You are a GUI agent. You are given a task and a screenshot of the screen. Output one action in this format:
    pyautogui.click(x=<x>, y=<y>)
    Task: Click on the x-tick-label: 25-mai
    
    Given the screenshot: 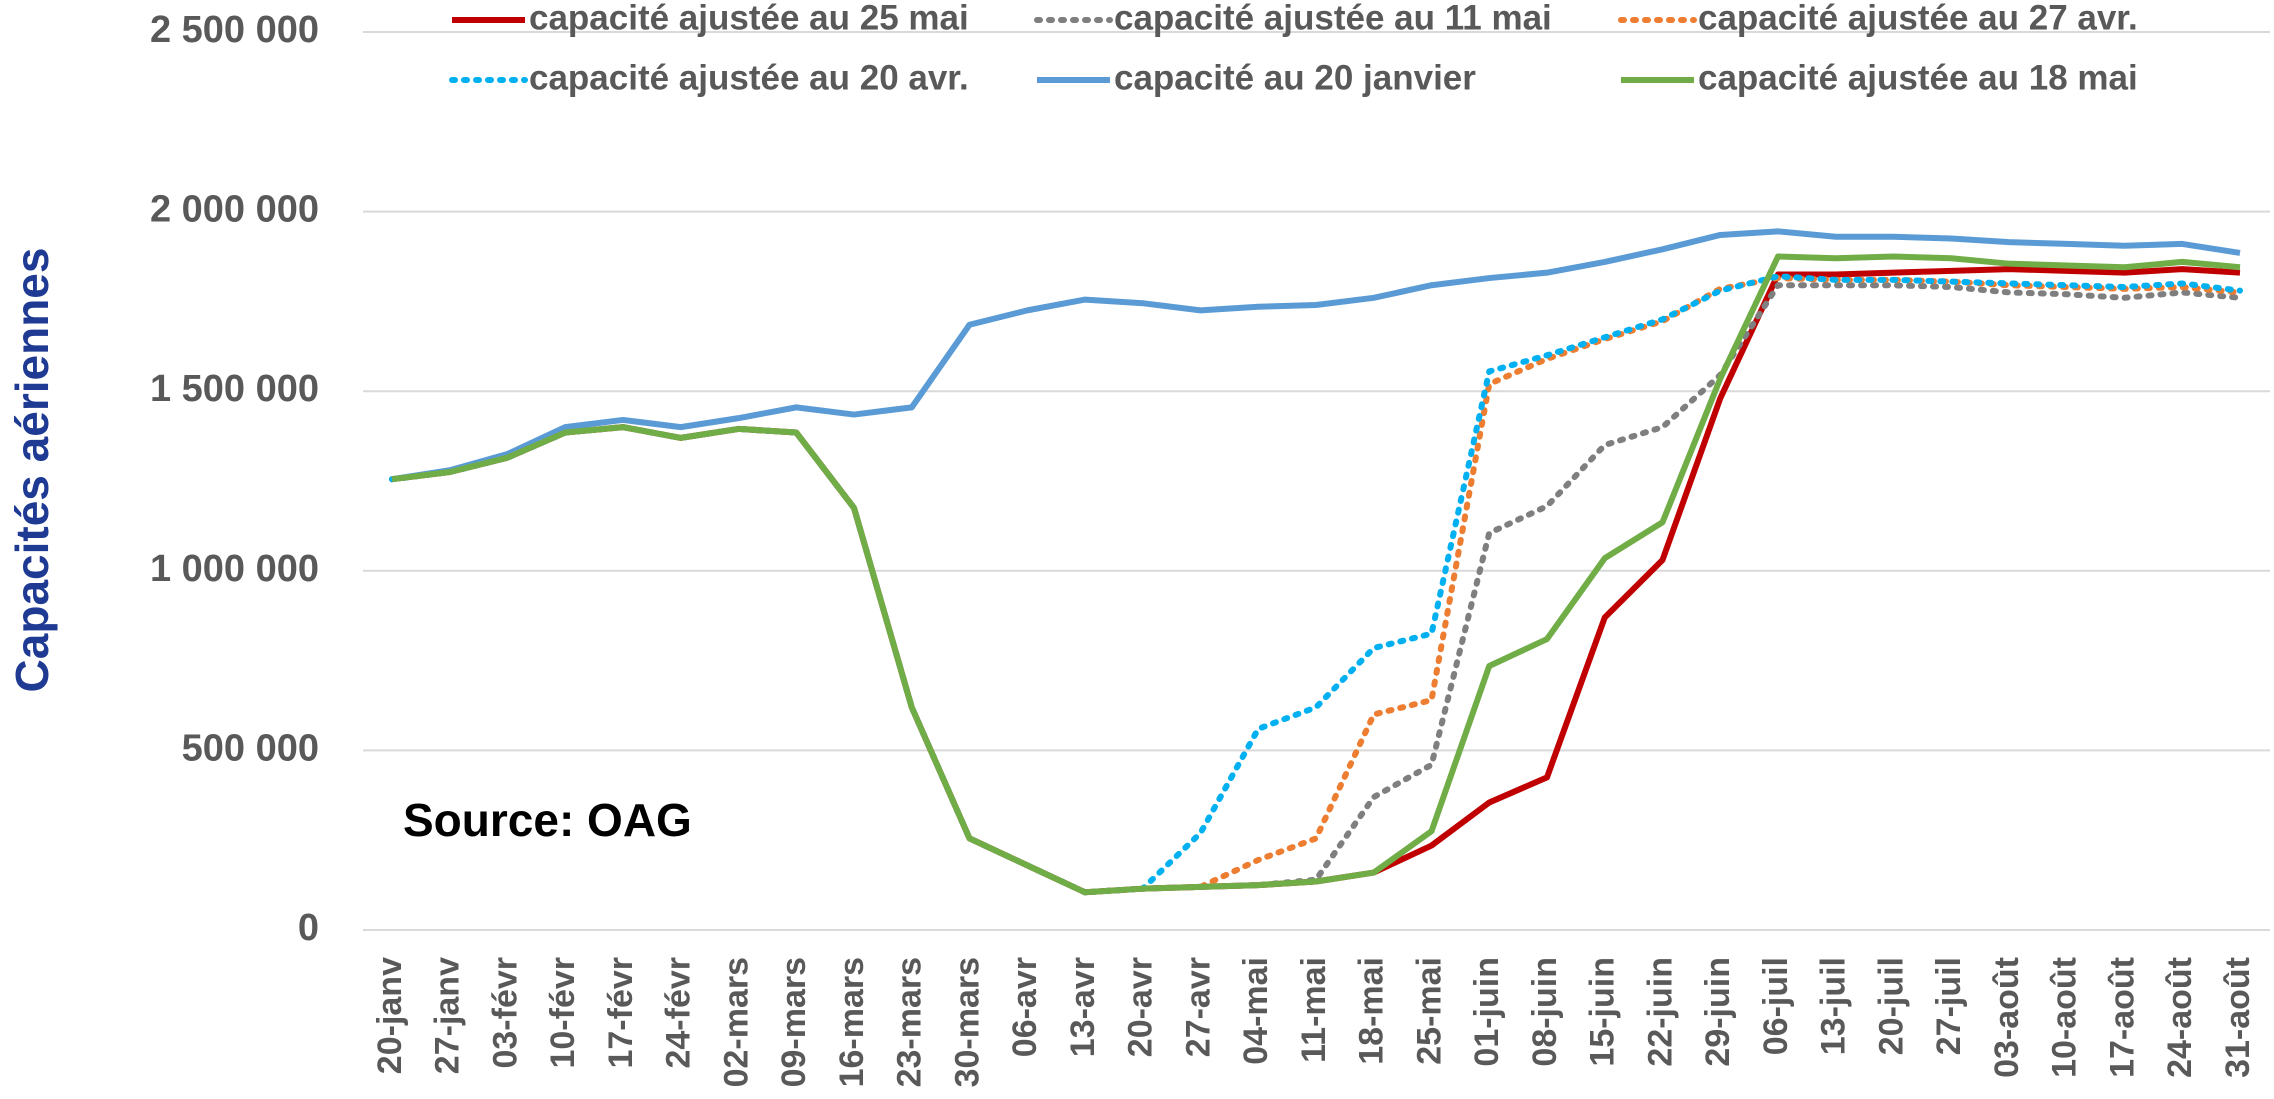 What is the action you would take?
    pyautogui.click(x=1429, y=1011)
    